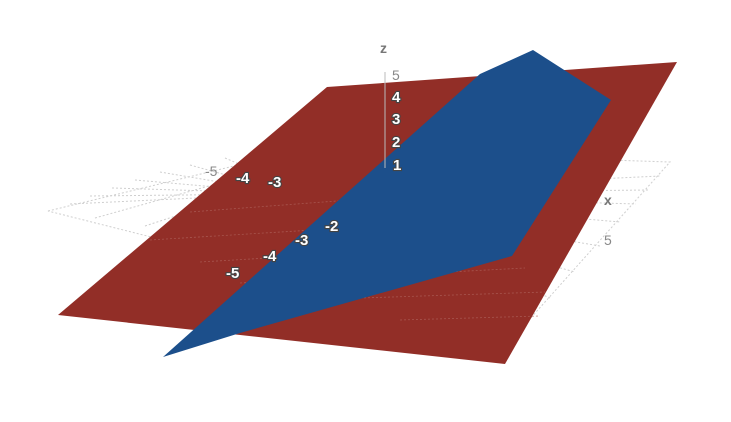 The width and height of the screenshot is (731, 422). Describe the element at coordinates (243, 178) in the screenshot. I see `back-tick-neg4: -4` at that location.